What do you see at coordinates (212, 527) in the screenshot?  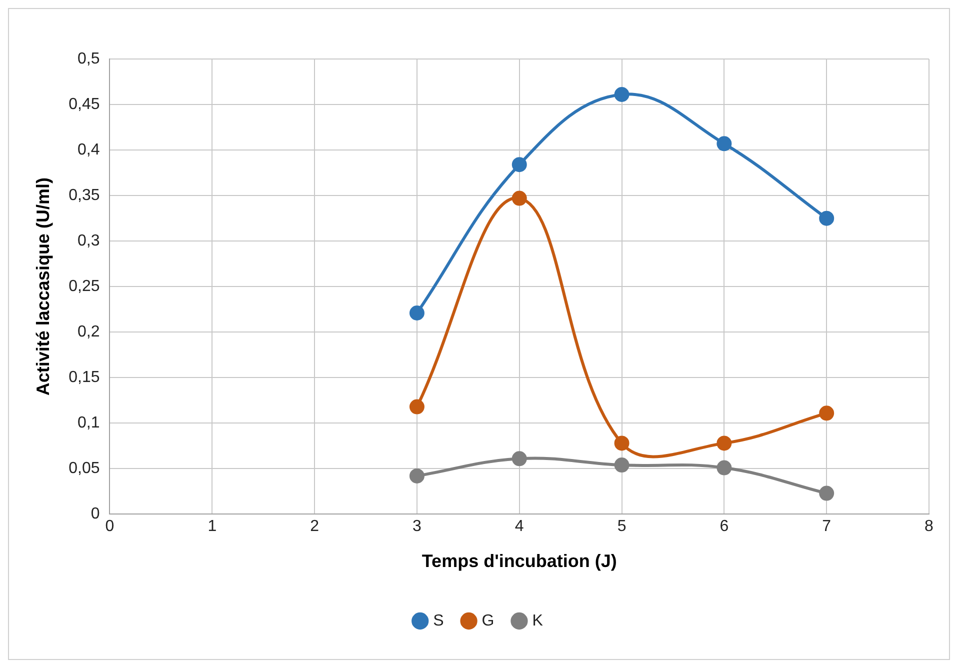 I see `x-tick-label: 1` at bounding box center [212, 527].